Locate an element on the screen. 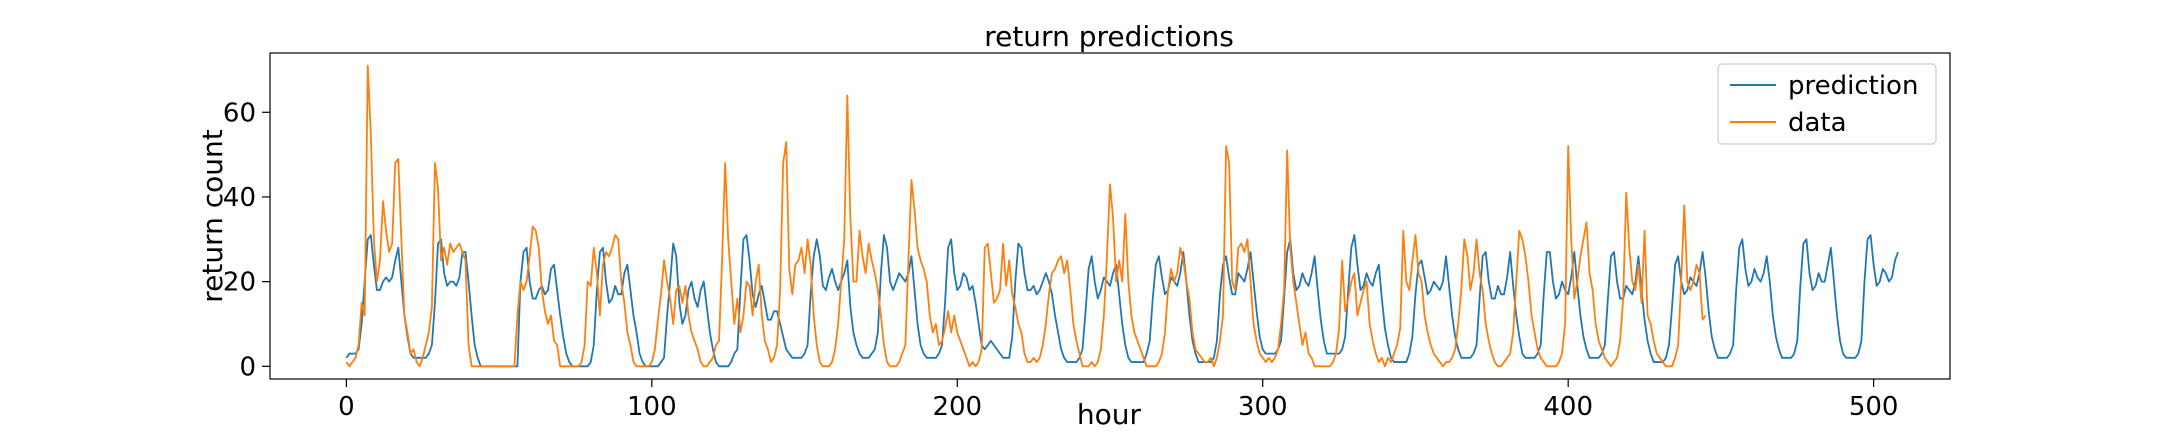  y-axis: 0 20 40 60 is located at coordinates (246, 240).